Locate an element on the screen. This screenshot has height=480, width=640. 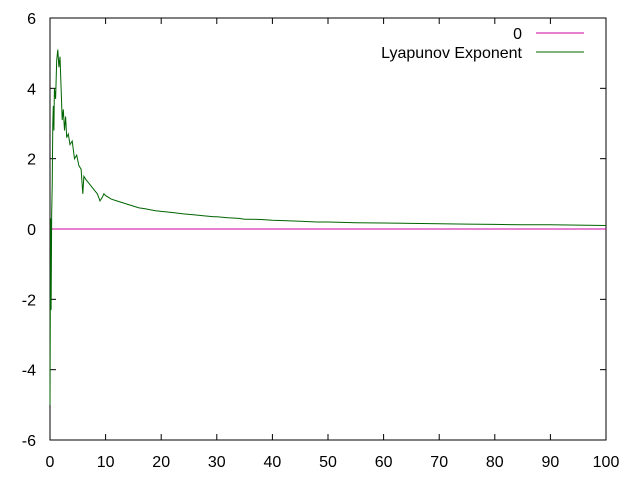
y-tick-label: 4 is located at coordinates (31, 89).